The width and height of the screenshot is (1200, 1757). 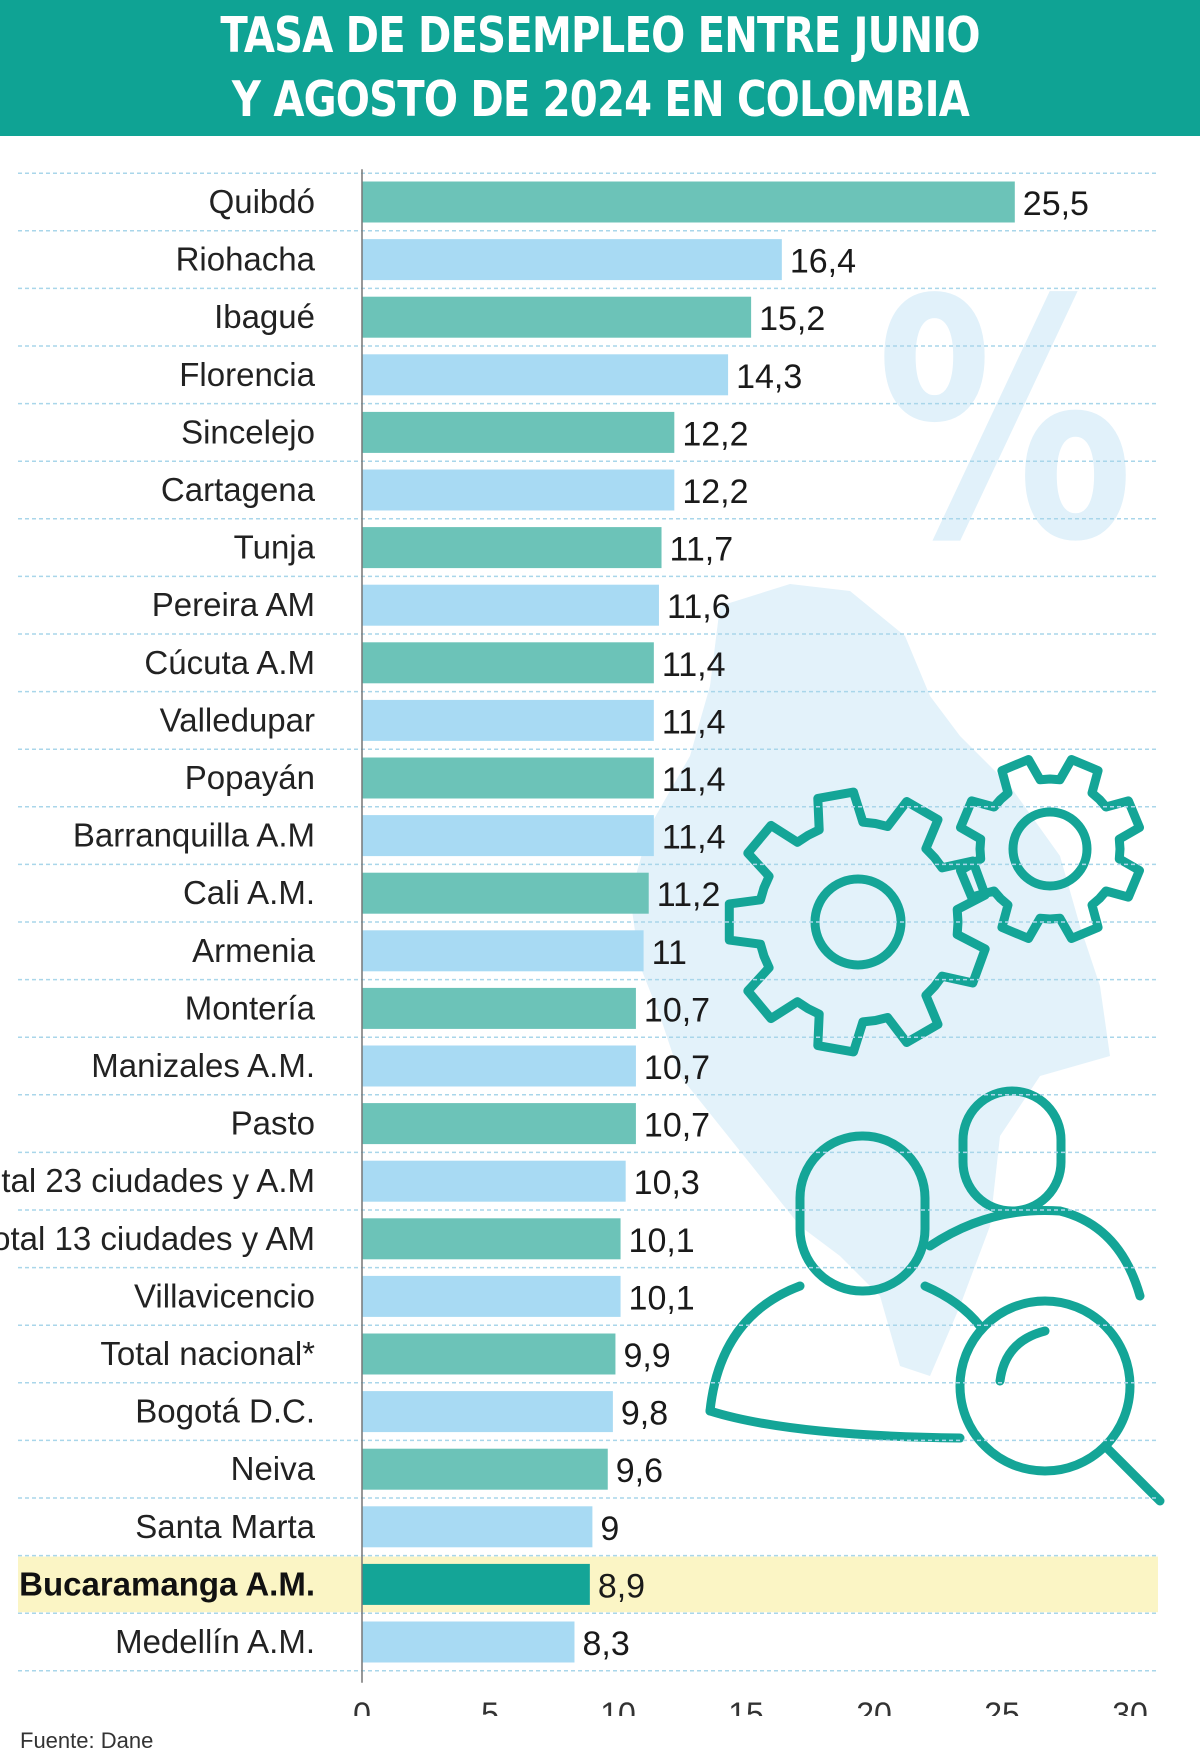 I want to click on chart-title-line-2: Y AGOSTO DE 2024 EN COLOMBIA, so click(x=600, y=99).